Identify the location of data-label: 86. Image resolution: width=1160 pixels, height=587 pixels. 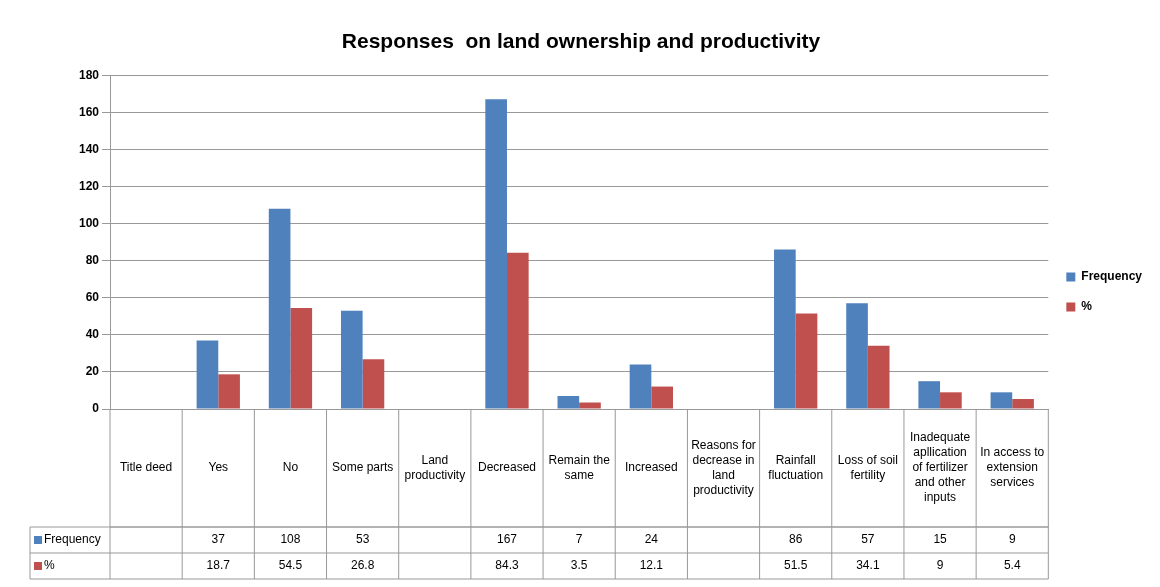
(796, 539).